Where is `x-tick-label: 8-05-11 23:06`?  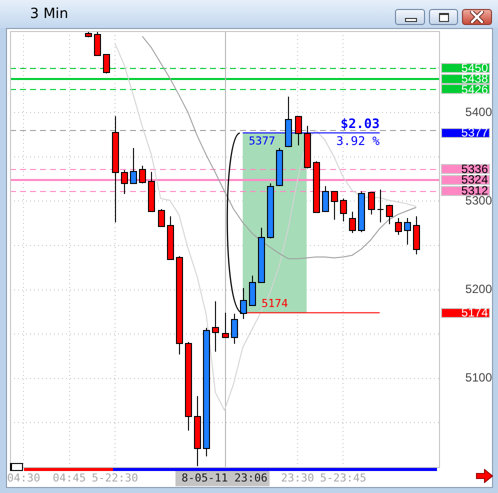
x-tick-label: 8-05-11 23:06 is located at coordinates (224, 477).